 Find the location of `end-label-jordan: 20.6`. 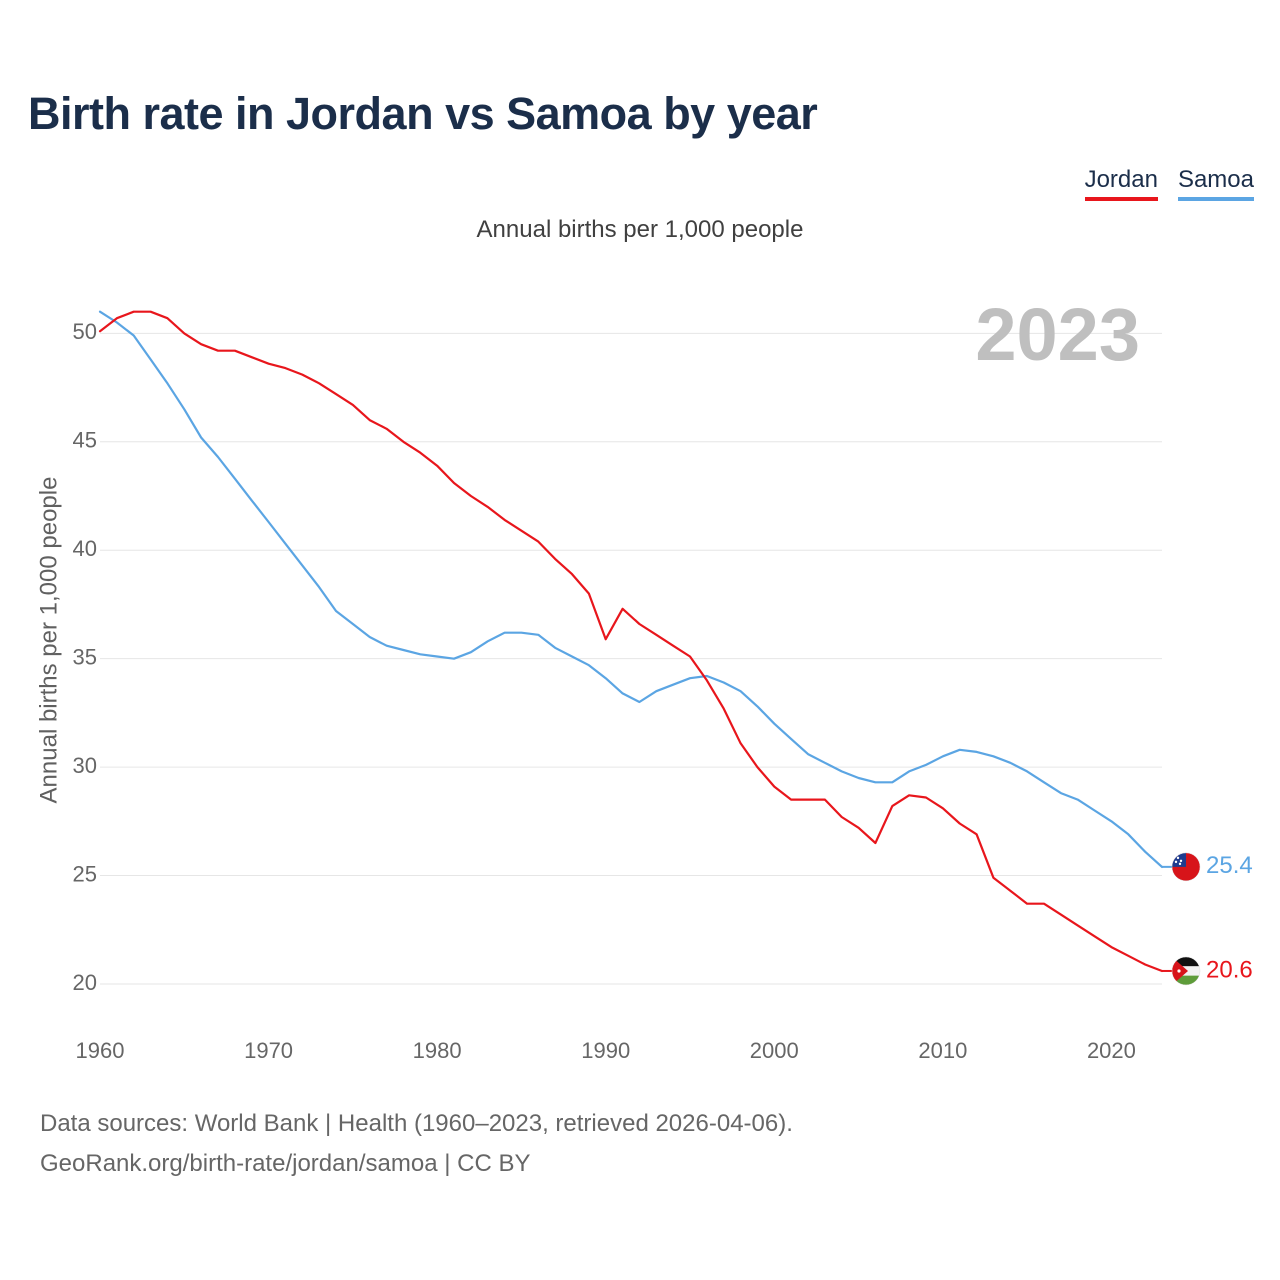

end-label-jordan: 20.6 is located at coordinates (1229, 969).